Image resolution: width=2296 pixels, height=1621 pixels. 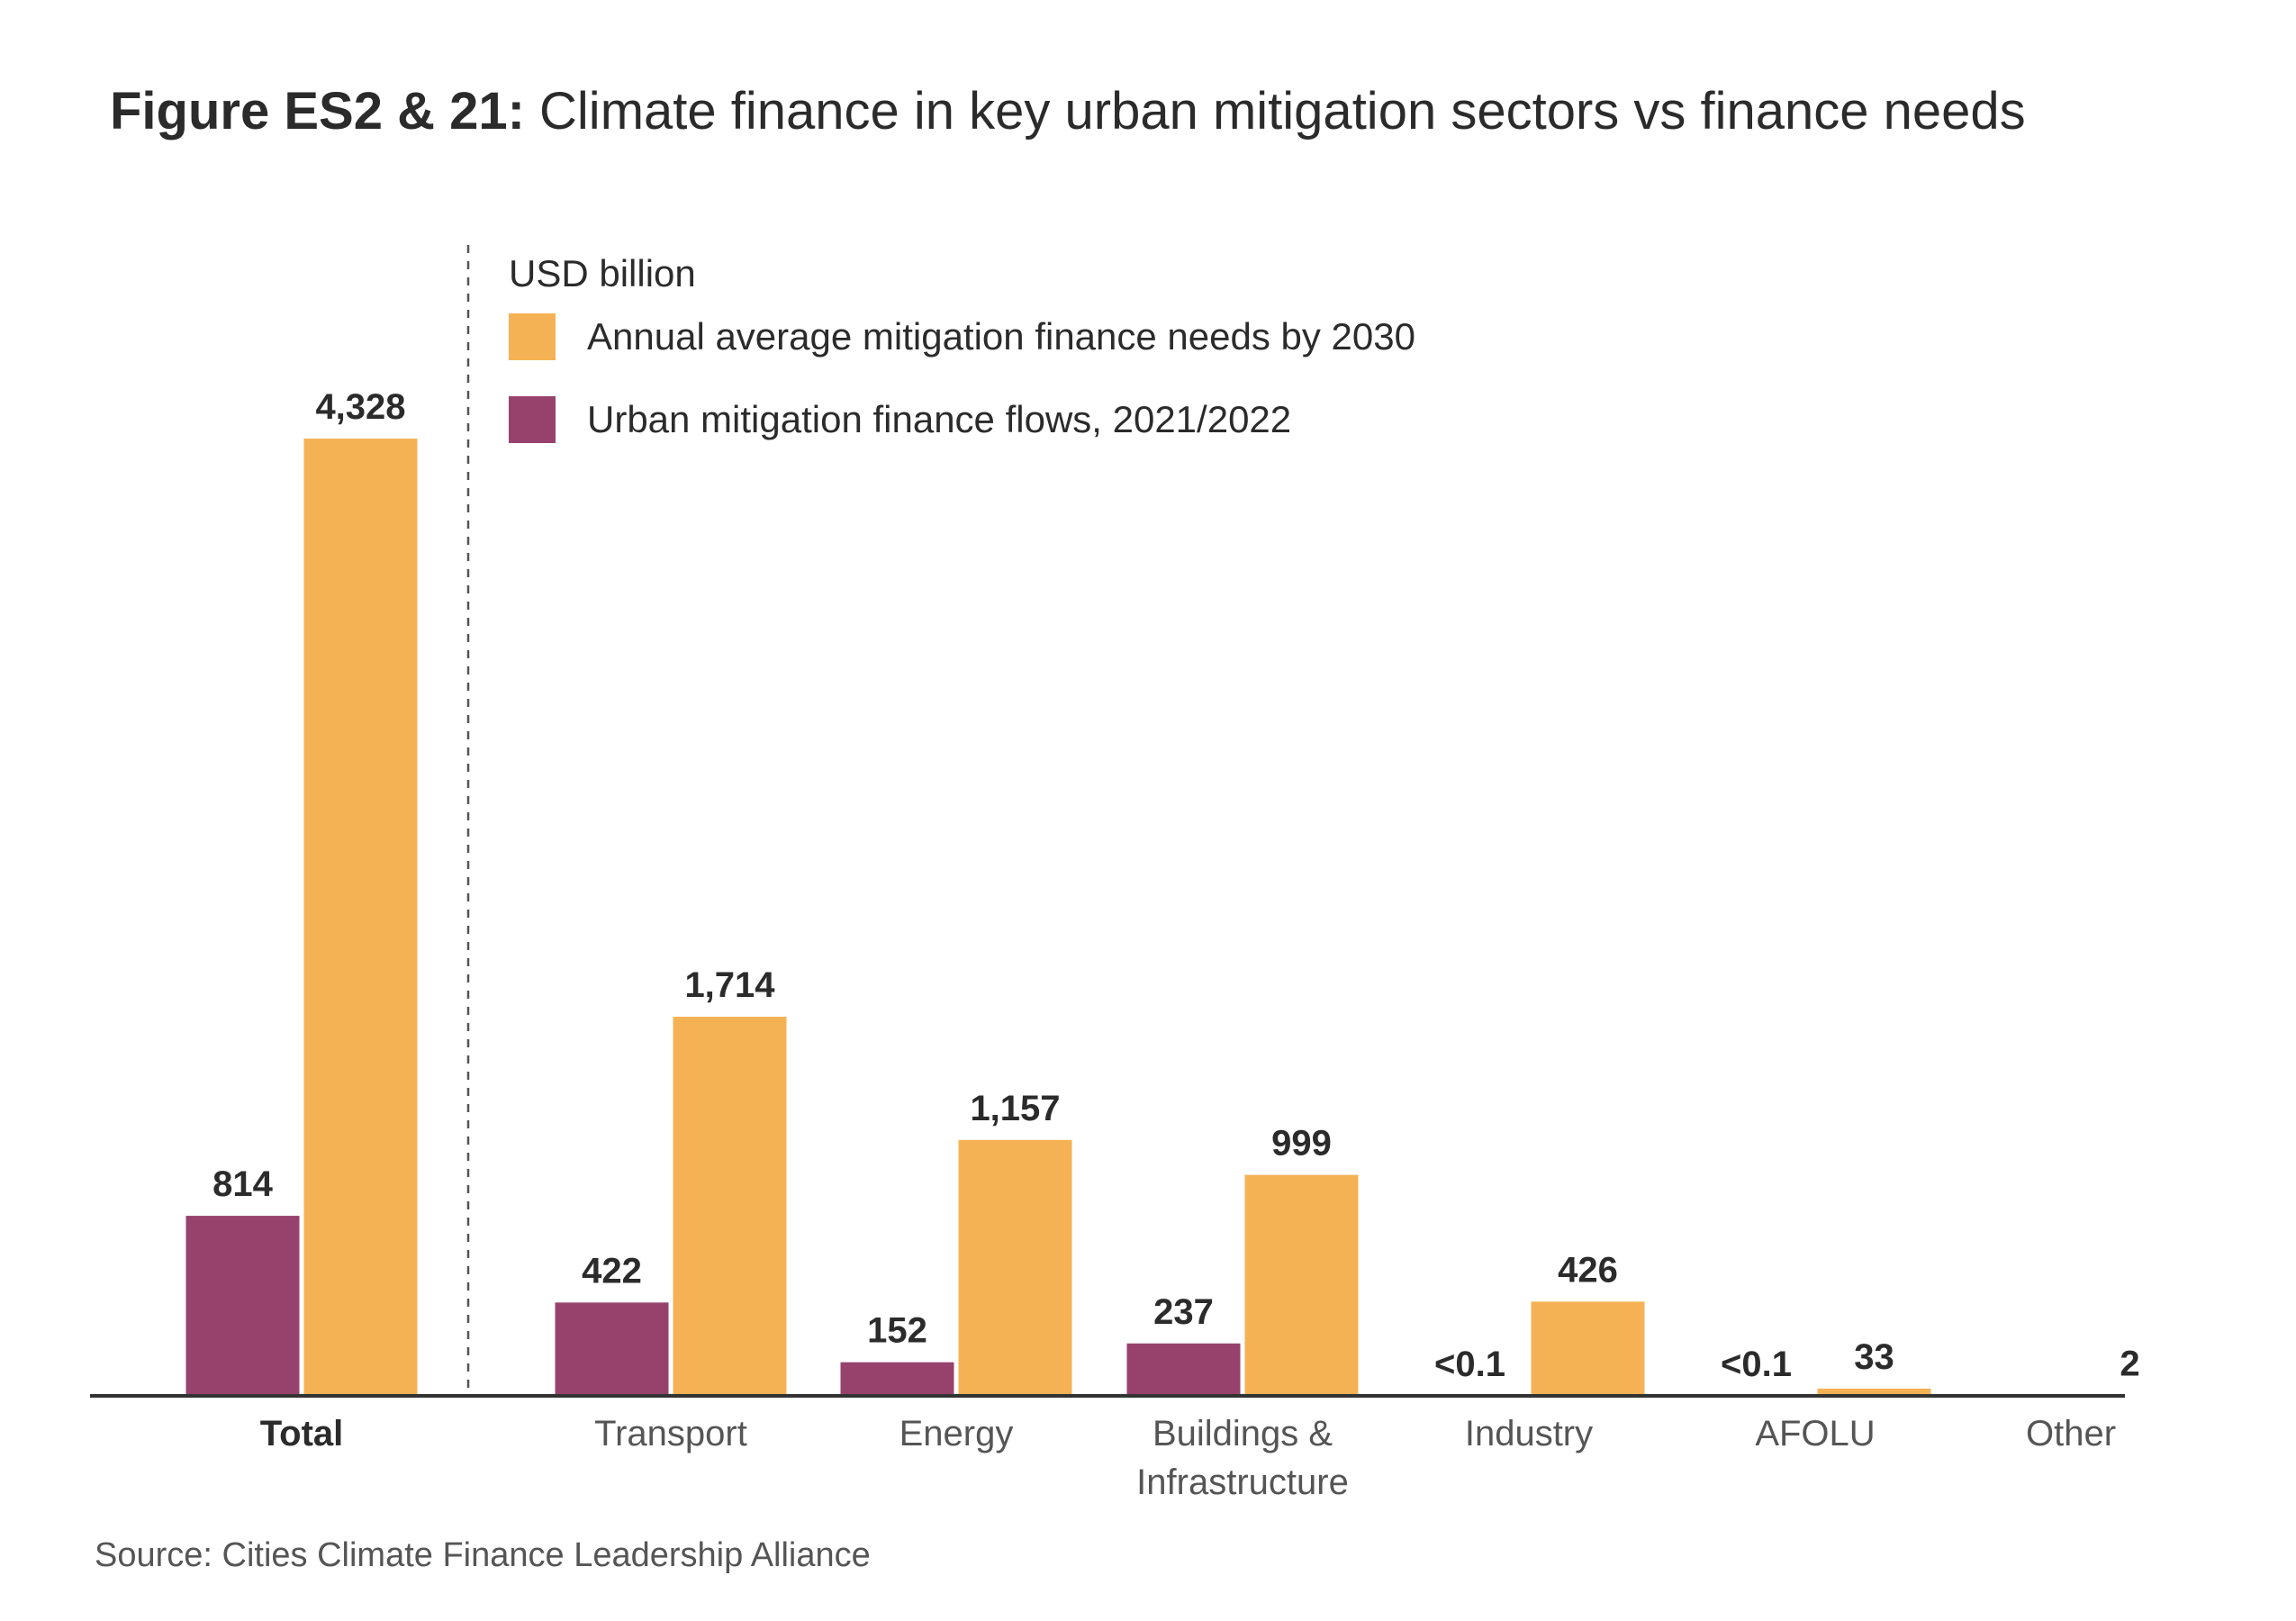 I want to click on legend-swatch-needs, so click(x=532, y=336).